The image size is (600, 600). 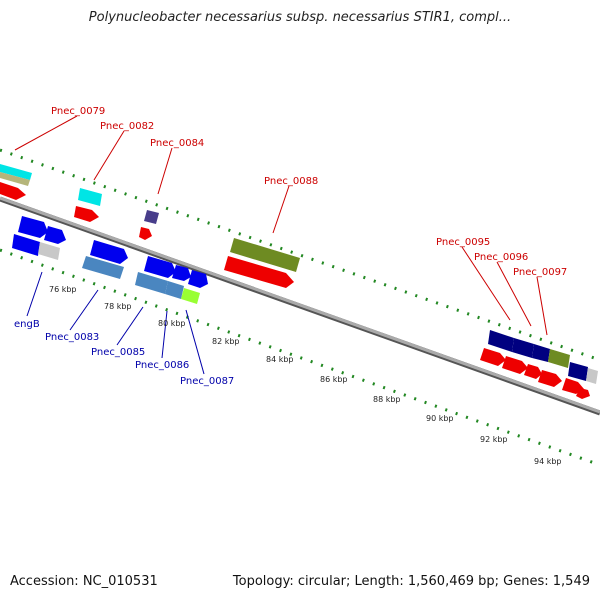 I want to click on label-pnec-0087: Pnec_0087, so click(x=207, y=381).